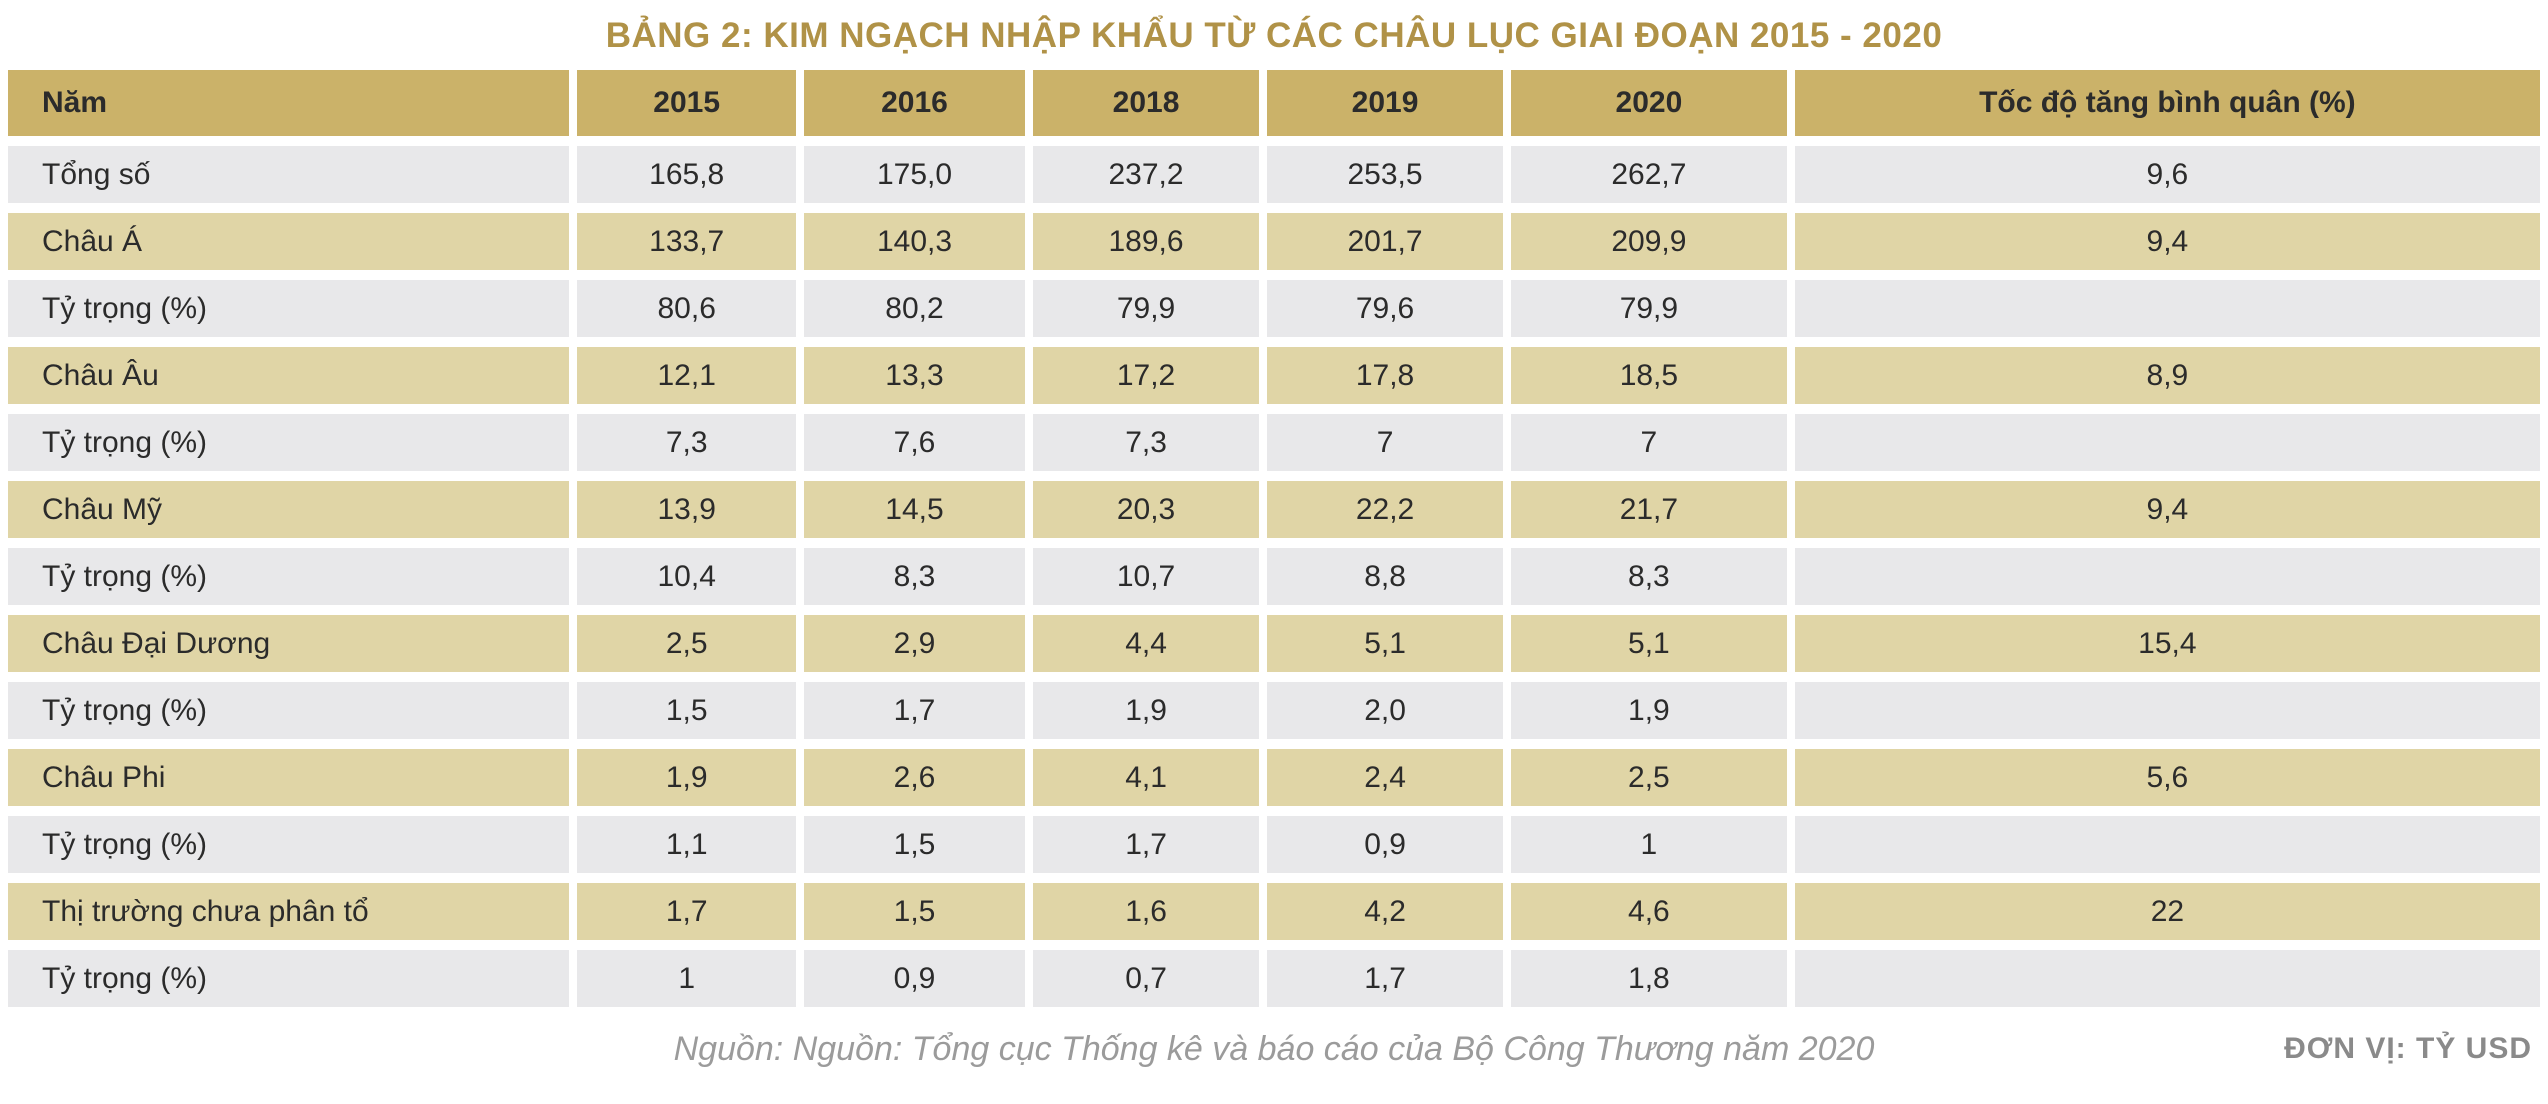  What do you see at coordinates (2408, 1048) in the screenshot?
I see `unit-note: ĐƠN VỊ: TỶ USD` at bounding box center [2408, 1048].